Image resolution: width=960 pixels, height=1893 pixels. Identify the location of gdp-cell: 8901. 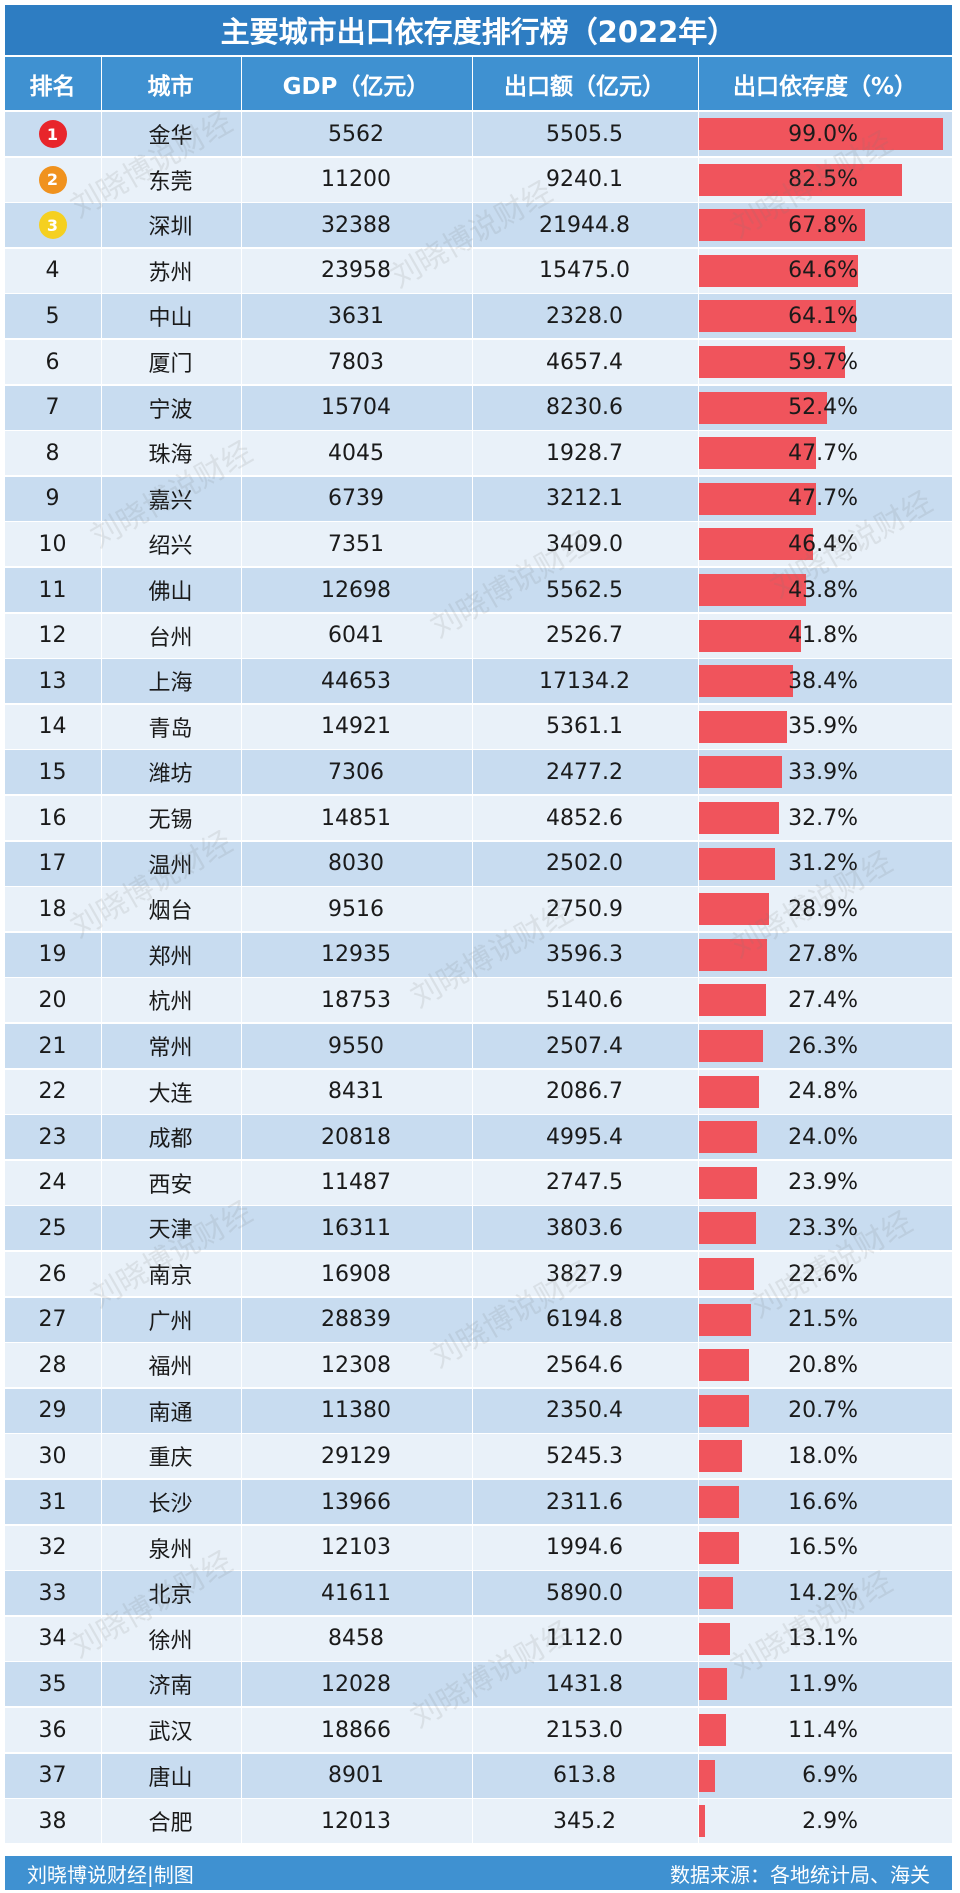
(356, 1776).